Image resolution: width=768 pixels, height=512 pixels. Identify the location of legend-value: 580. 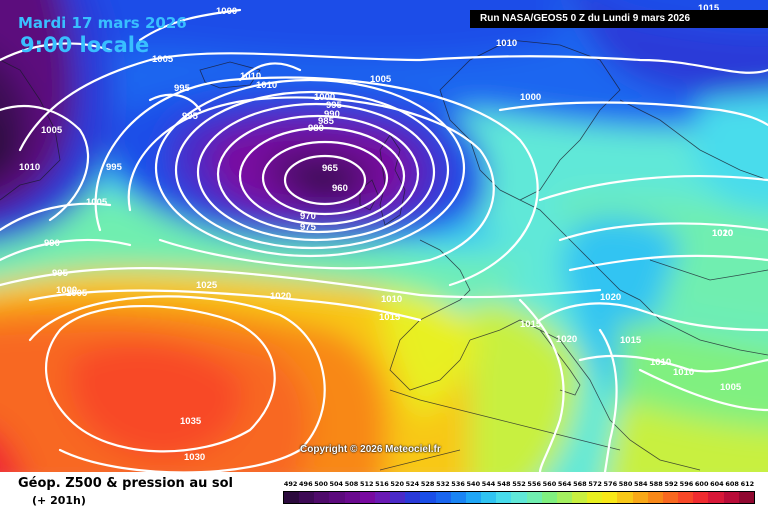
(625, 484).